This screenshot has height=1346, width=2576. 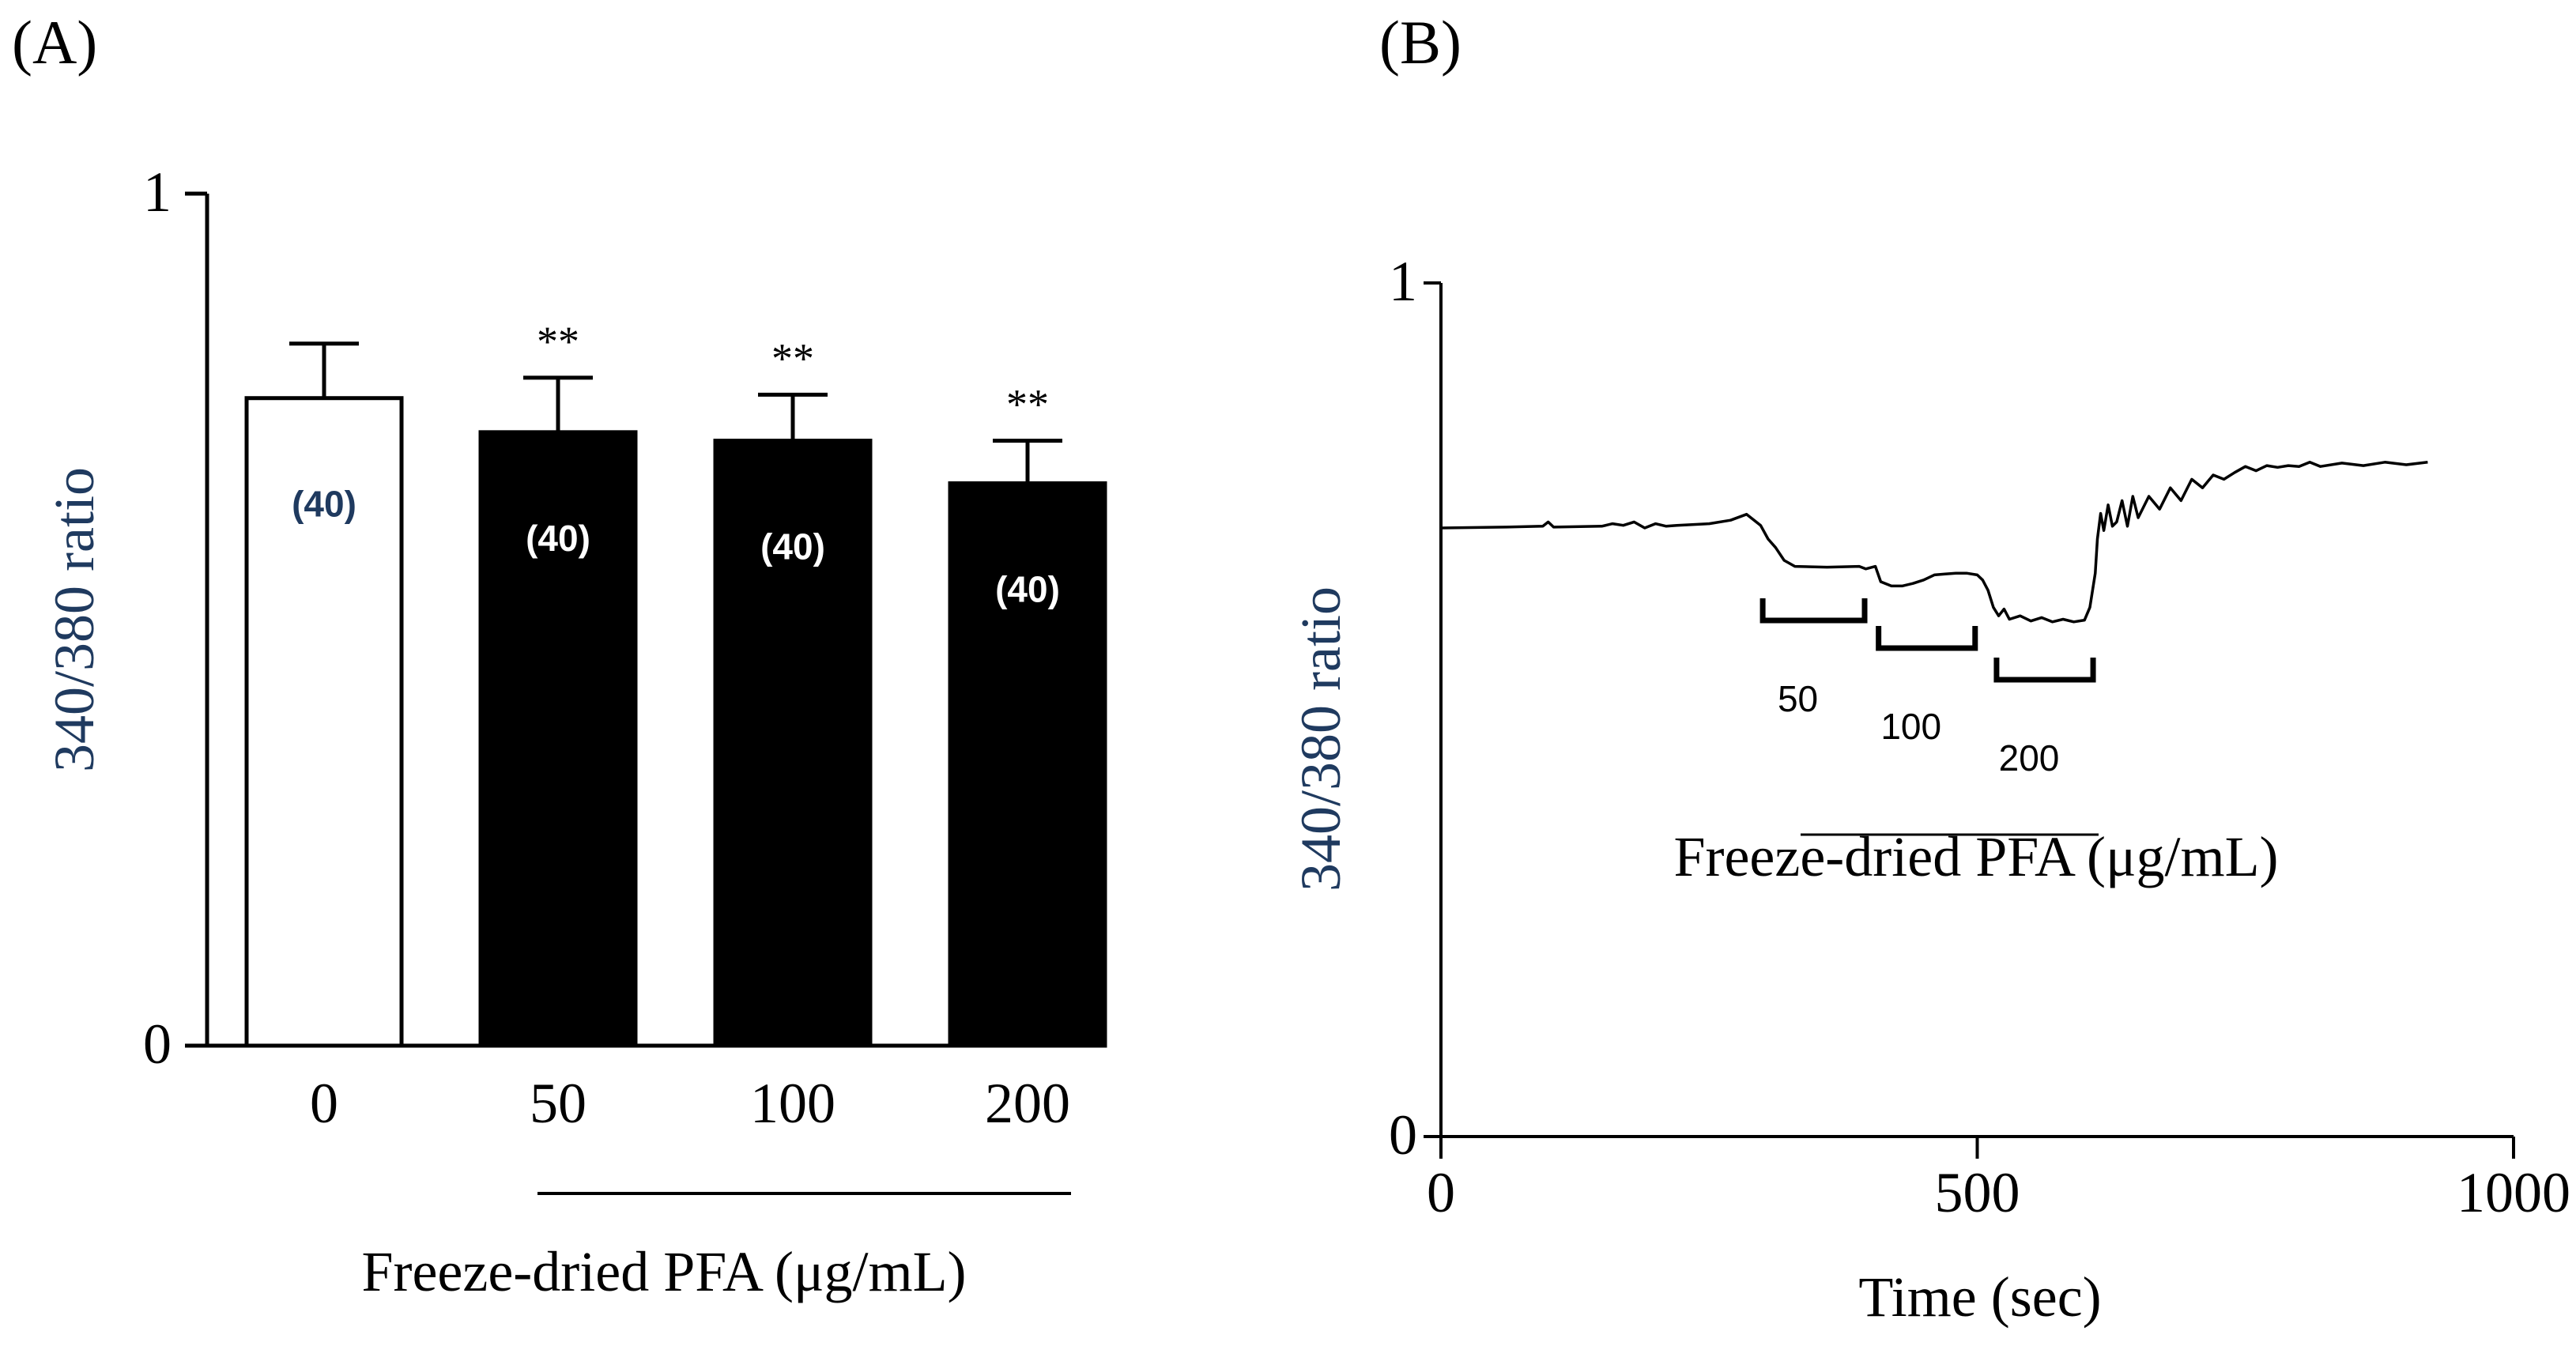 What do you see at coordinates (1027, 589) in the screenshot?
I see `n-label-200: (40)` at bounding box center [1027, 589].